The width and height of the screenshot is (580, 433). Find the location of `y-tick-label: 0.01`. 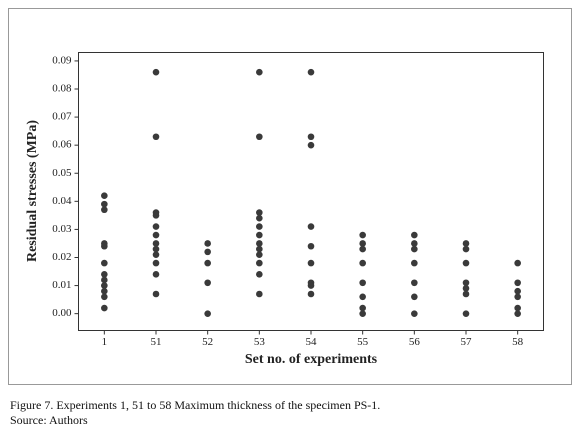

y-tick-label: 0.01 is located at coordinates (61, 285).